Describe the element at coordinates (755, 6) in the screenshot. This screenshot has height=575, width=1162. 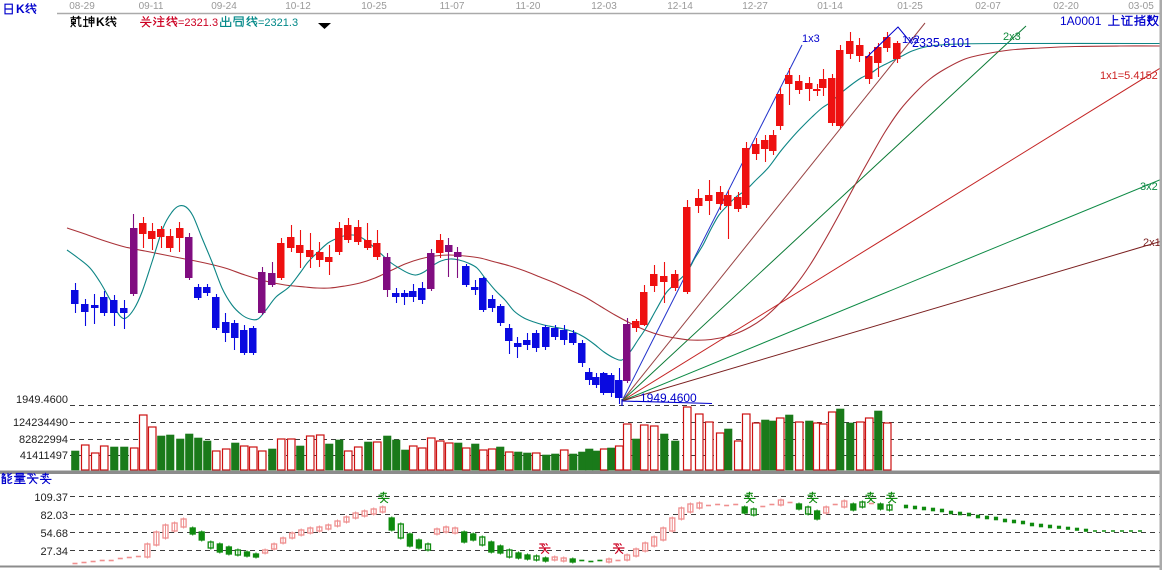
I see `svg-text: 12-27` at that location.